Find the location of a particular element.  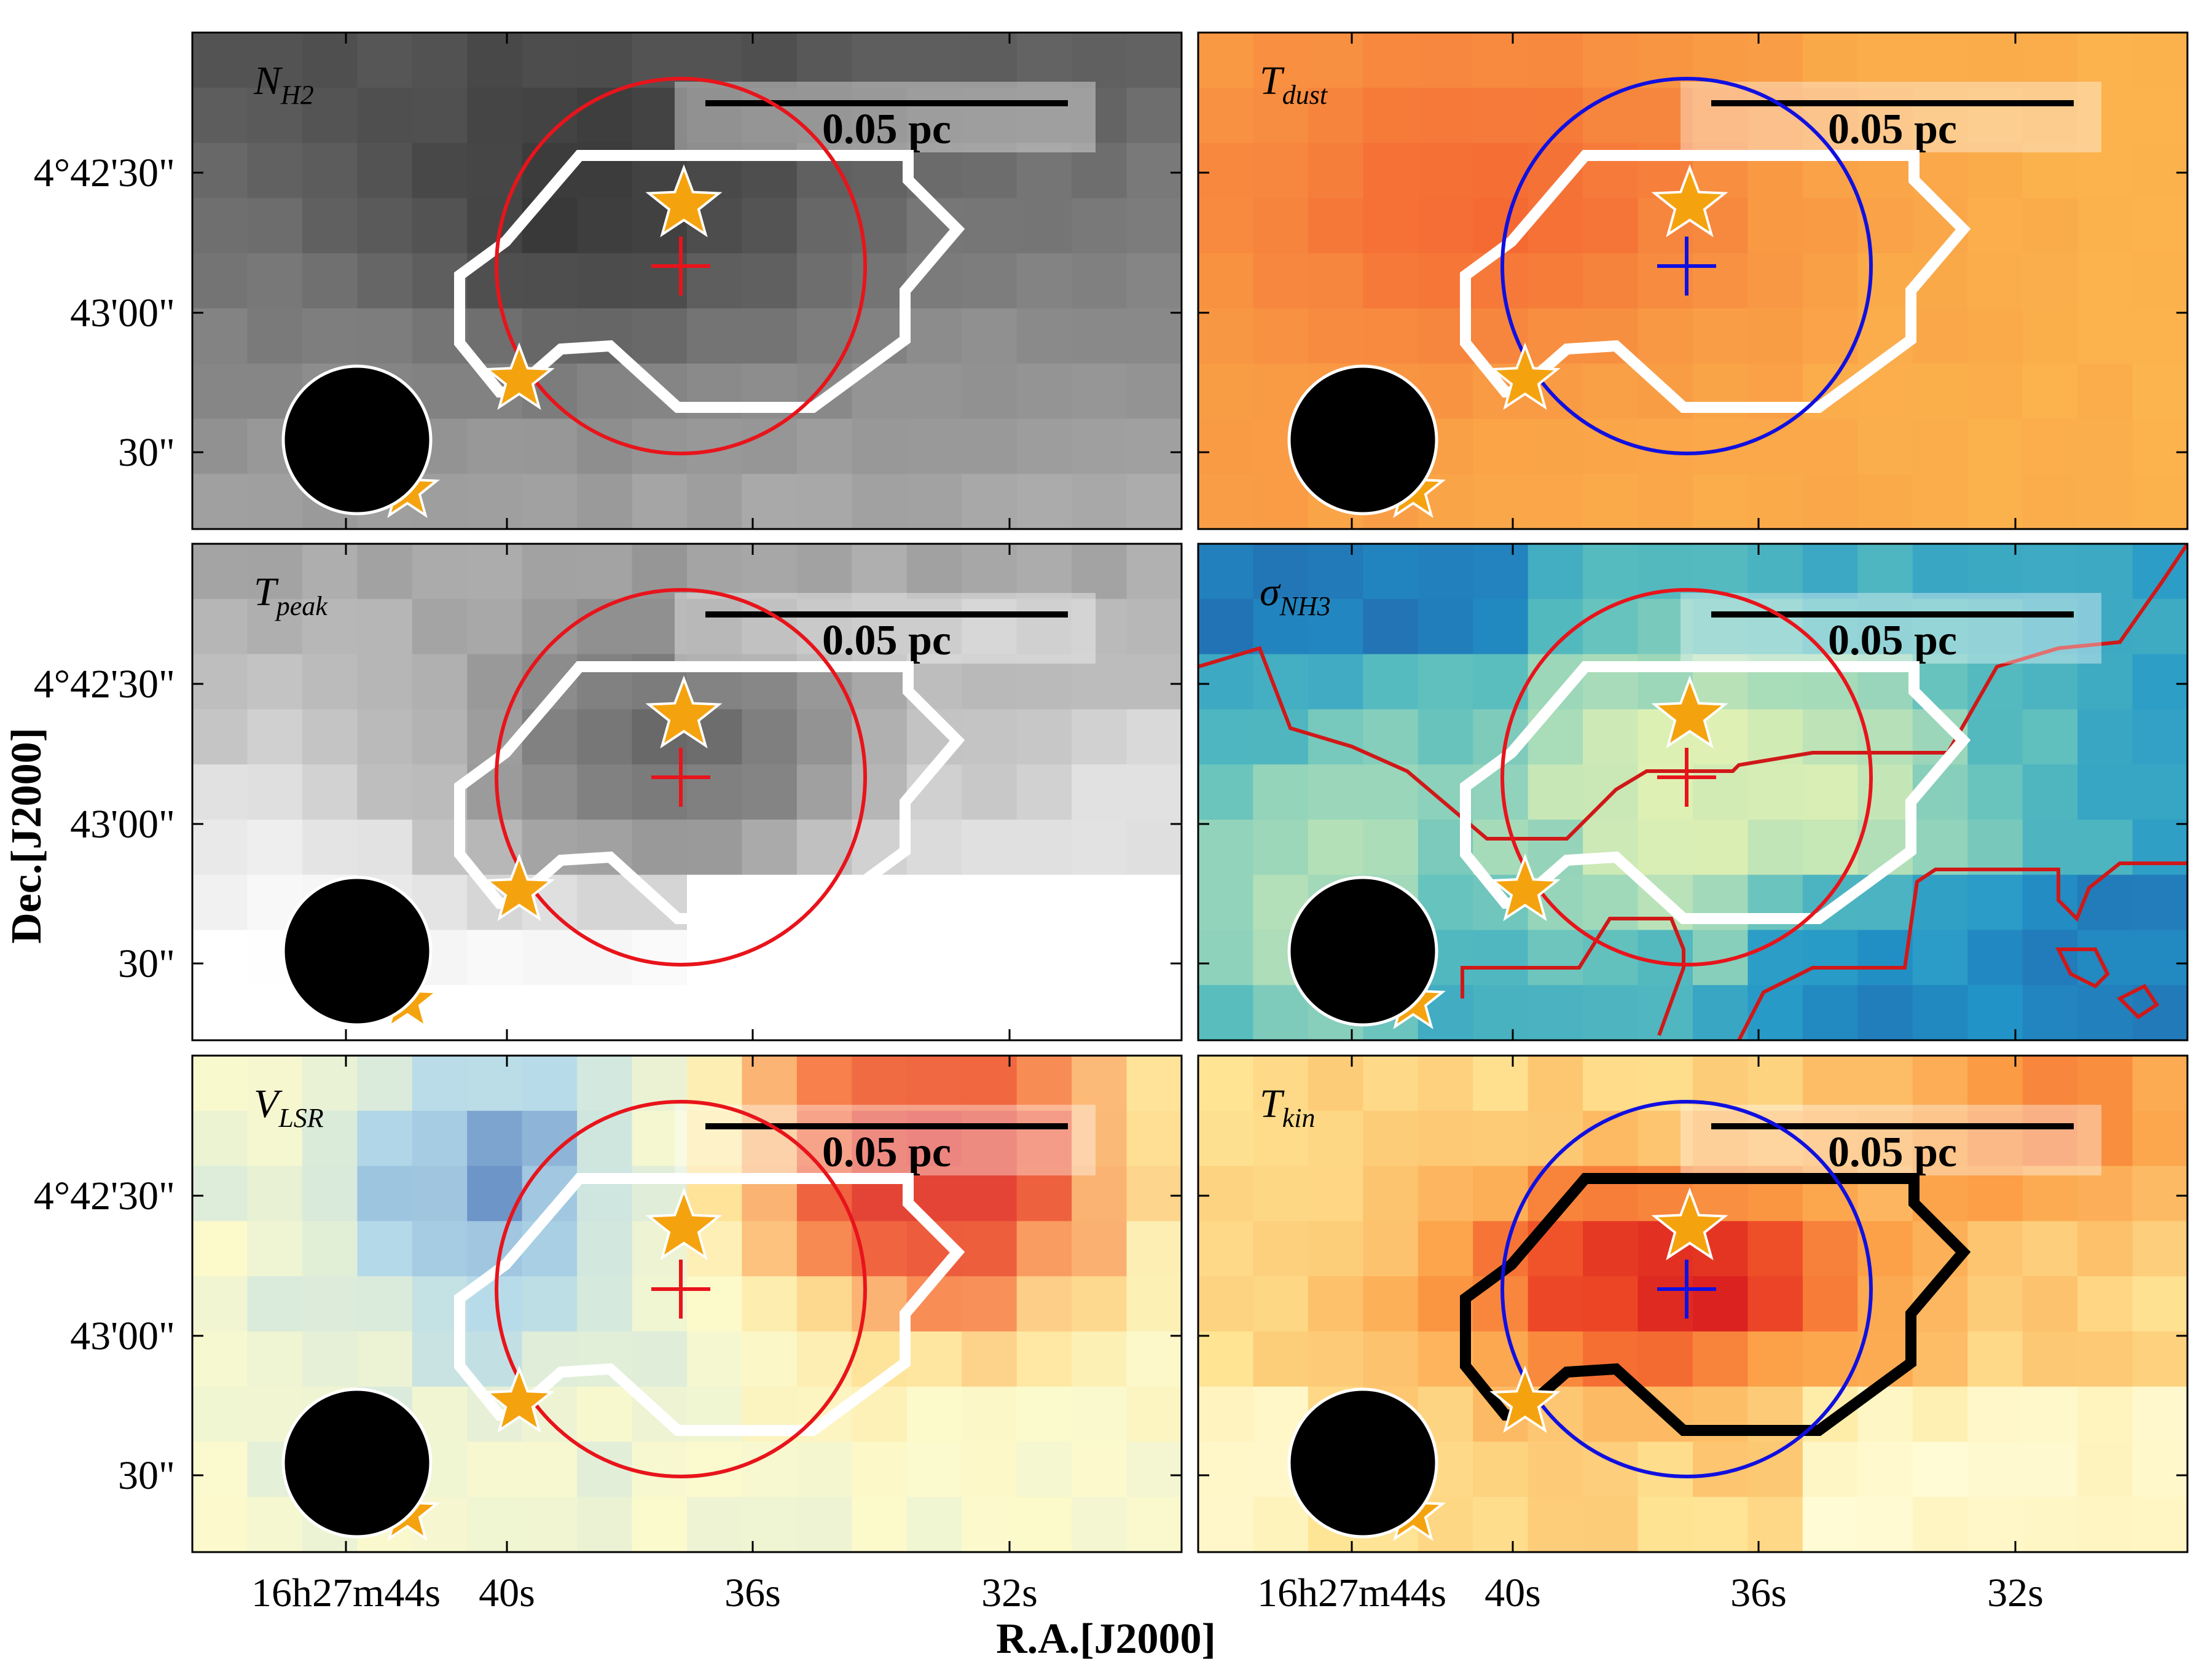

protostar-icon is located at coordinates (1689, 1224).